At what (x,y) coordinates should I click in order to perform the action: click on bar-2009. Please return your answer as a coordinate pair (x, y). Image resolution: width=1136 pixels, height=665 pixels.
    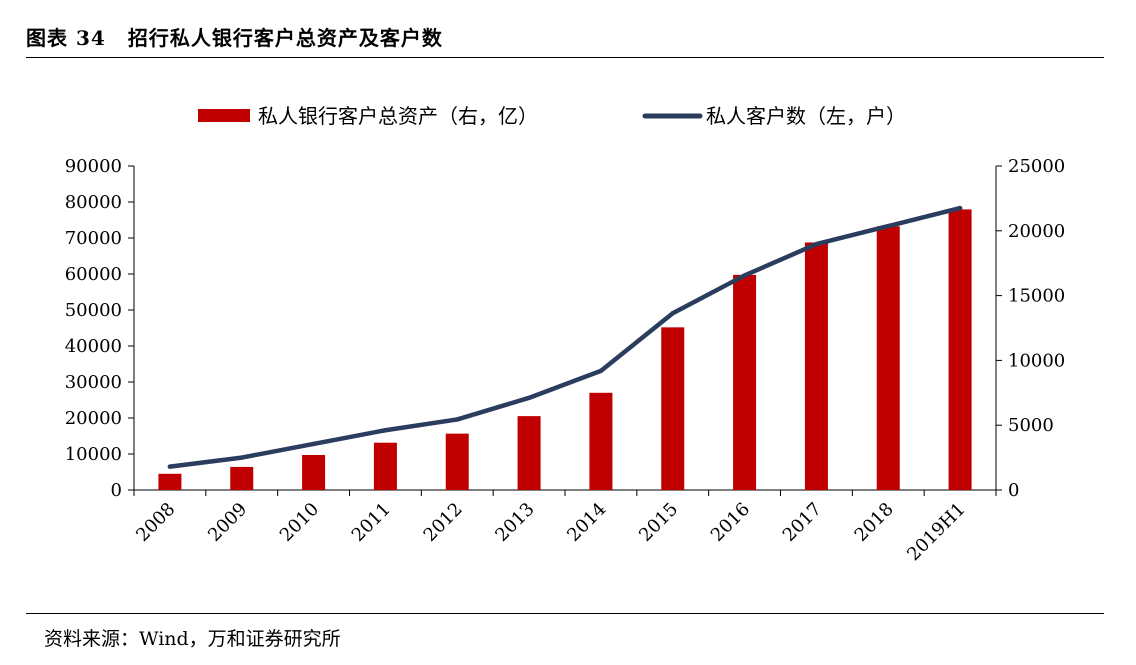
    Looking at the image, I should click on (242, 478).